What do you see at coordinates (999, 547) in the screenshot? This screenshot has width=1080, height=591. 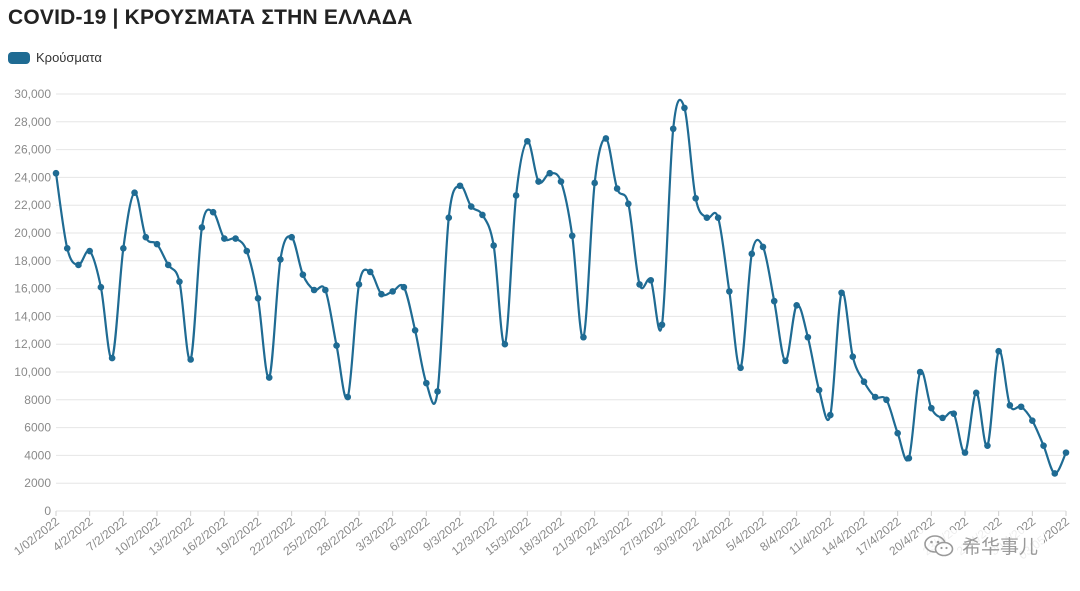 I see `watermark-text: 希华事儿` at bounding box center [999, 547].